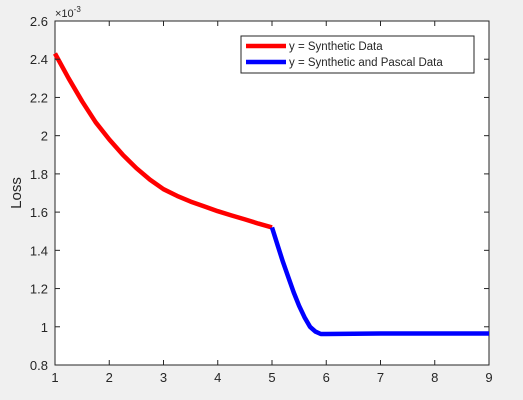  What do you see at coordinates (44, 327) in the screenshot?
I see `y-tick-label: 1` at bounding box center [44, 327].